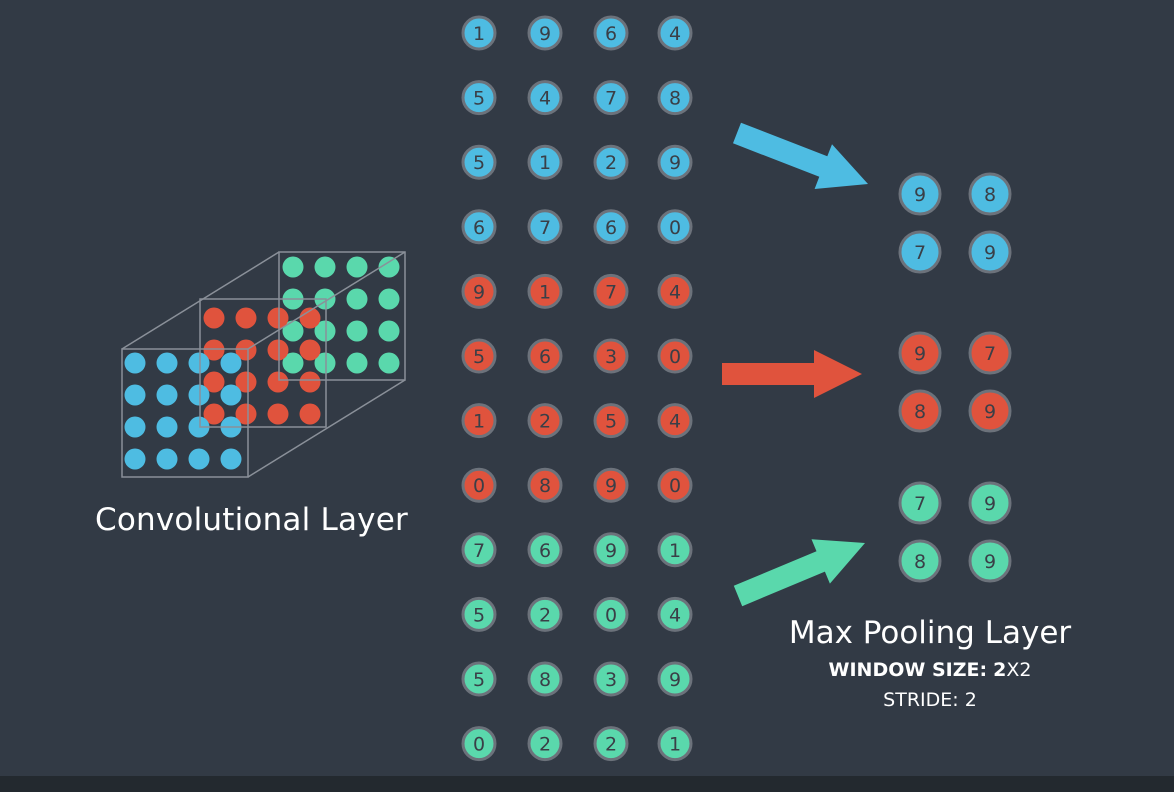 This screenshot has width=1174, height=792. I want to click on cube-blue-layer-dot-r3-c0, so click(135, 459).